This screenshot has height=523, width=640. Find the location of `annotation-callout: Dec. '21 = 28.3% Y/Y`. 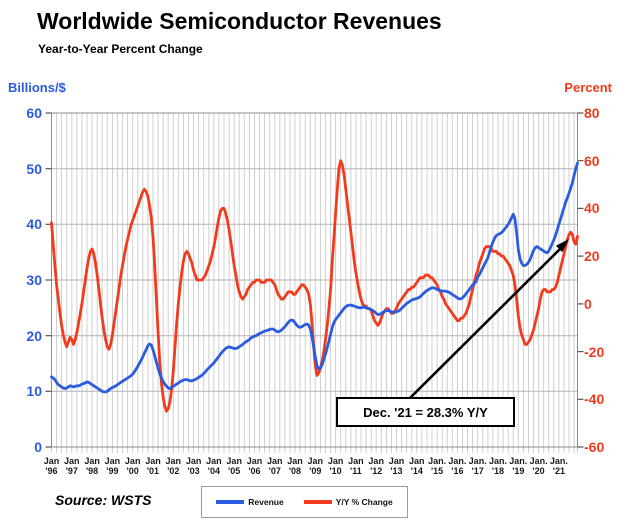

annotation-callout: Dec. '21 = 28.3% Y/Y is located at coordinates (425, 412).